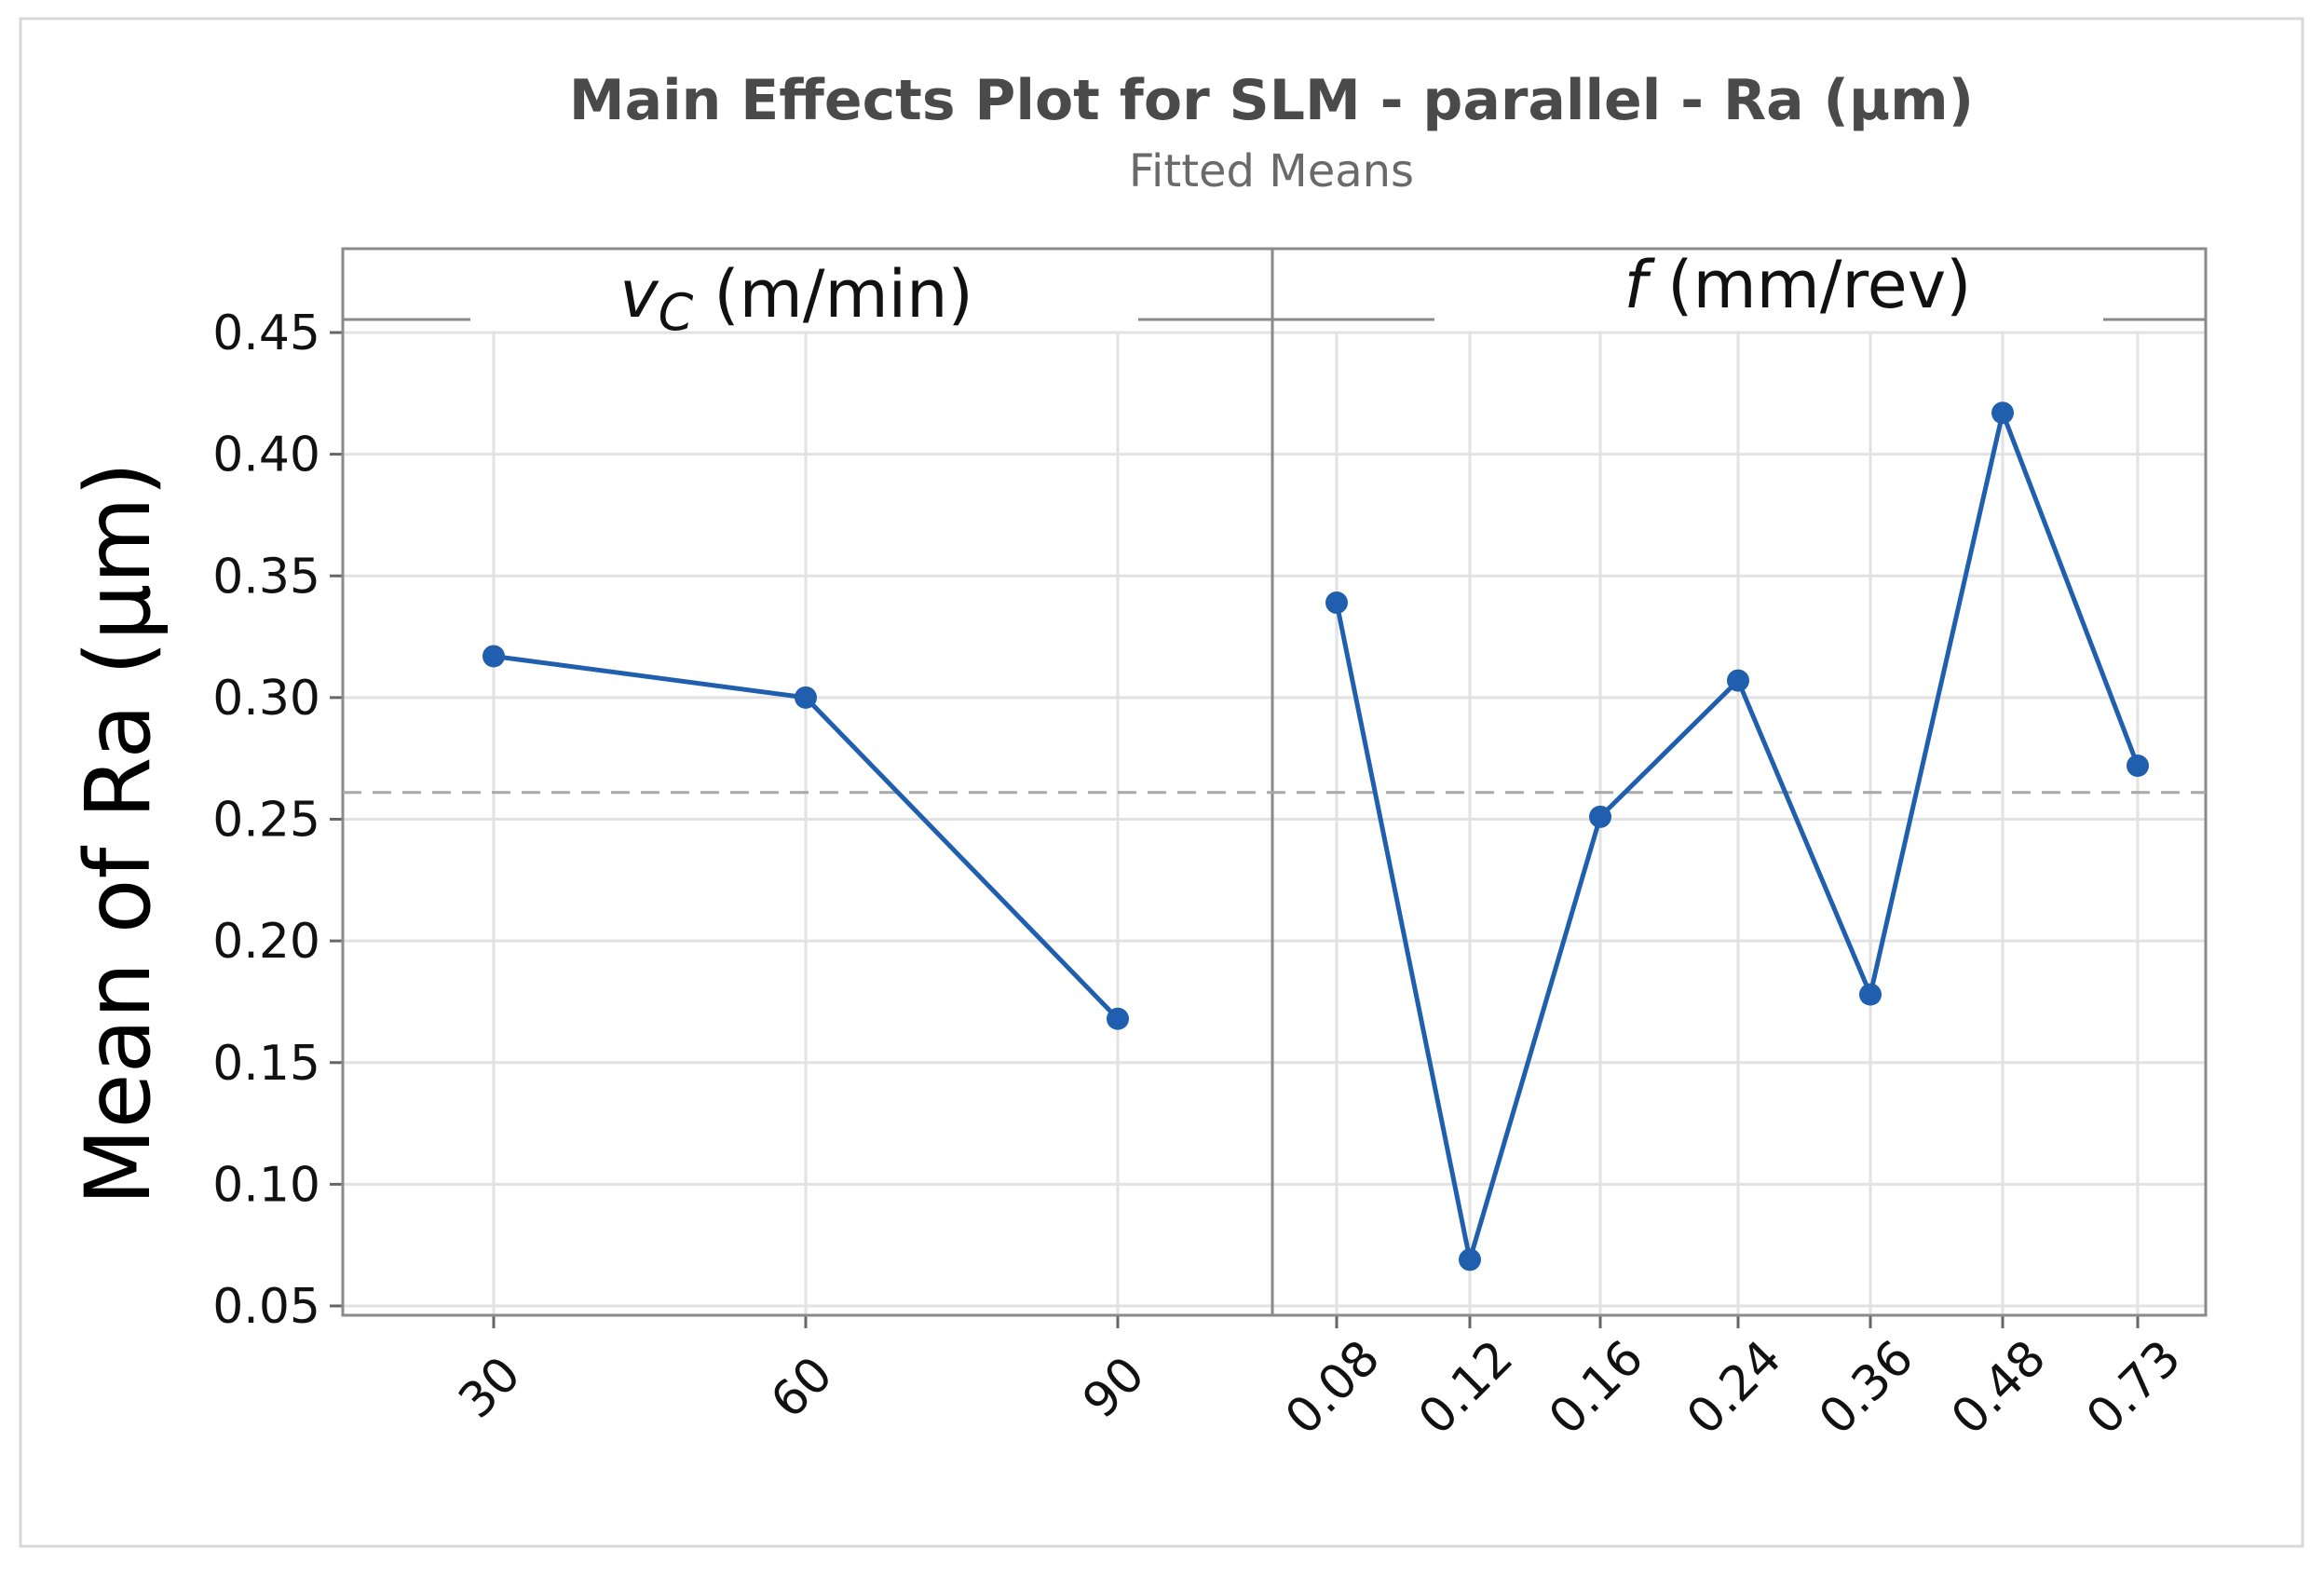 The image size is (2324, 1577). I want to click on factor-unit-f: (mm/rev), so click(1819, 285).